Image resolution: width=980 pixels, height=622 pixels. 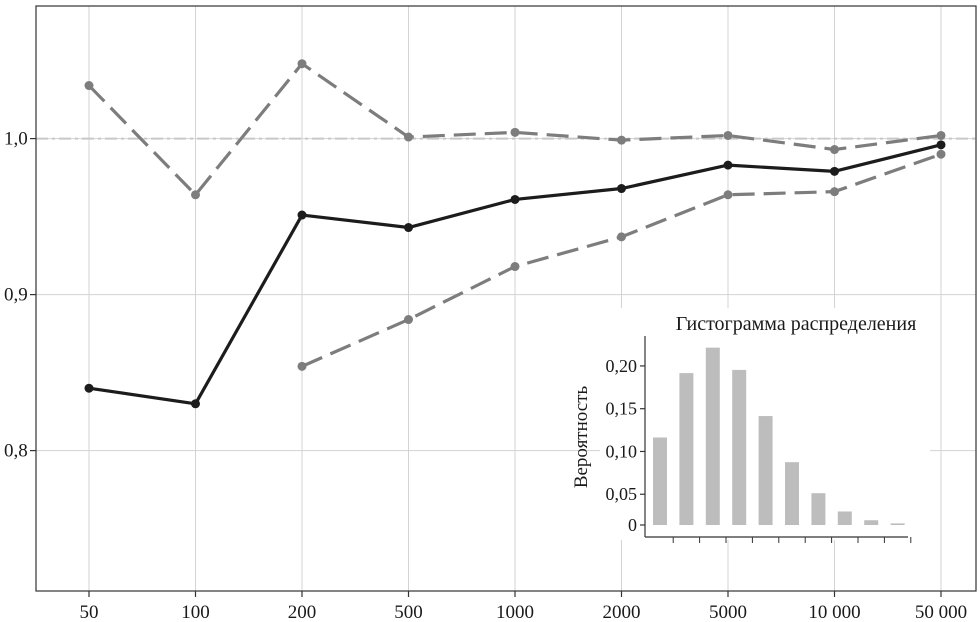 I want to click on inset-title: Гистограмма распределения, so click(x=796, y=324).